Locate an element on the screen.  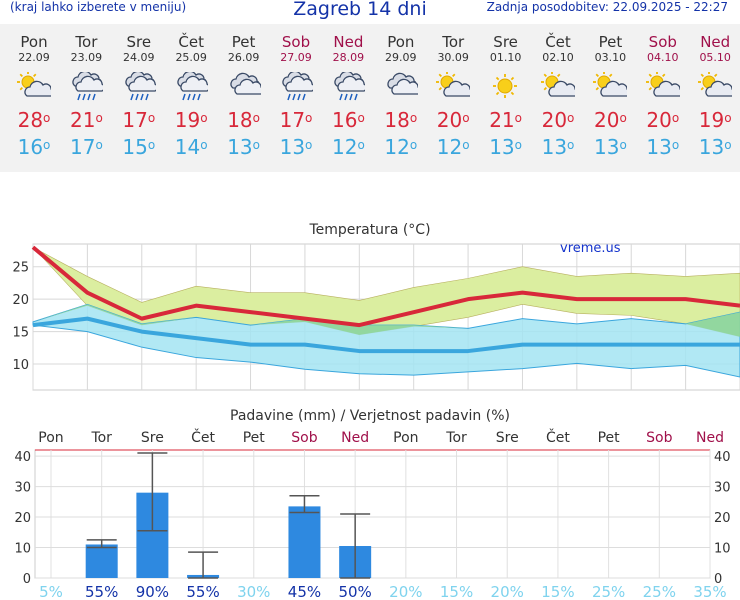
sun-icon is located at coordinates (506, 85).